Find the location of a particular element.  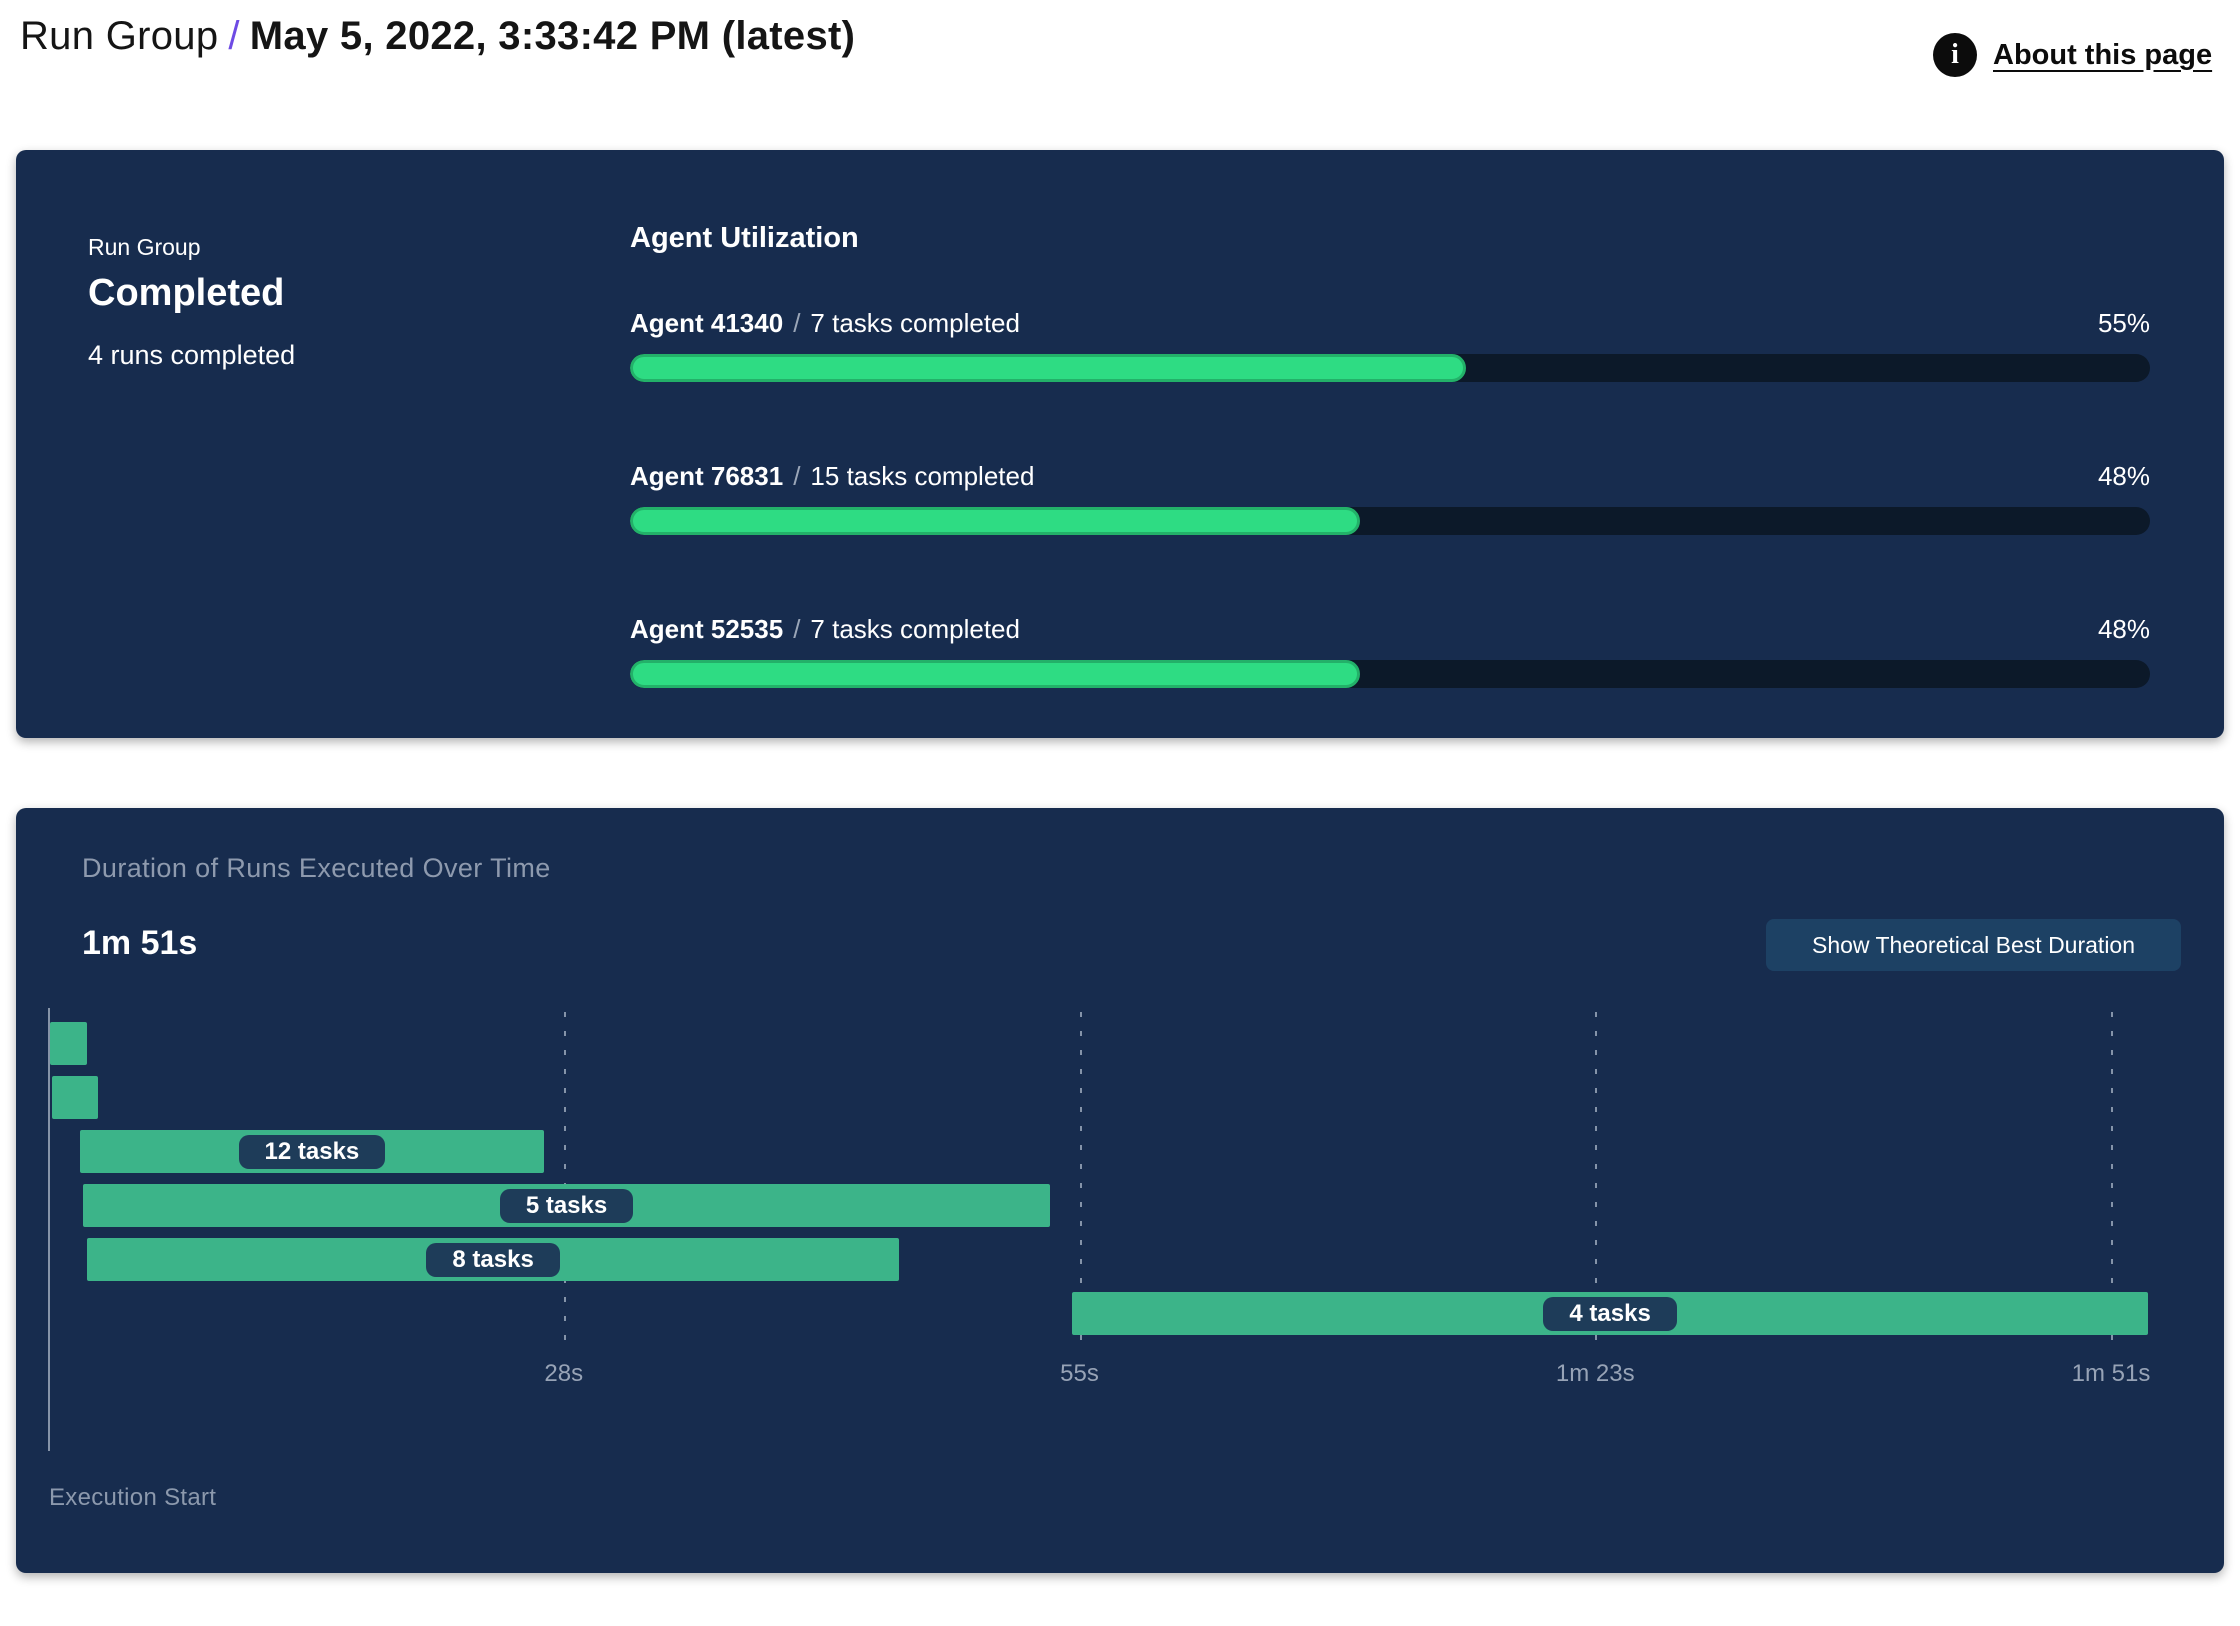

run-gantt-bar: 8 tasks is located at coordinates (493, 1259).